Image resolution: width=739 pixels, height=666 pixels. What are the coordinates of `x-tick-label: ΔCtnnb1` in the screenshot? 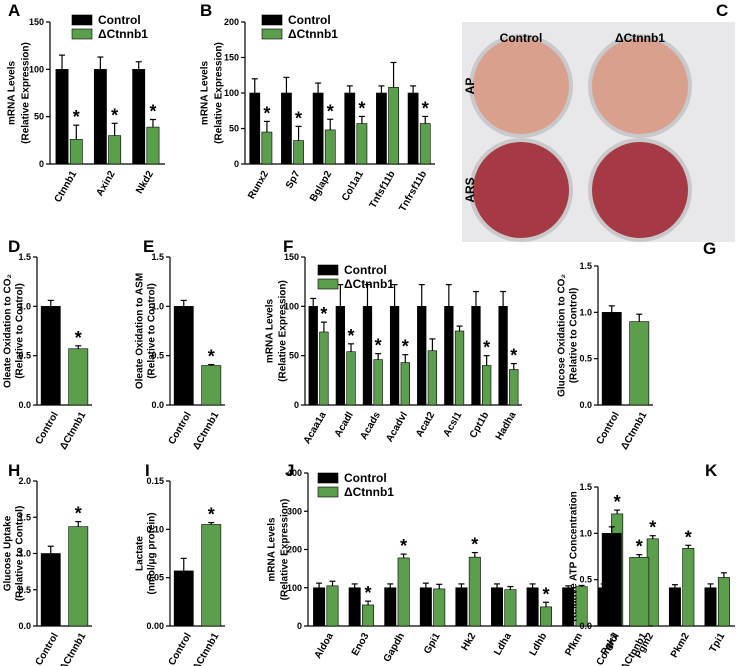 It's located at (73, 431).